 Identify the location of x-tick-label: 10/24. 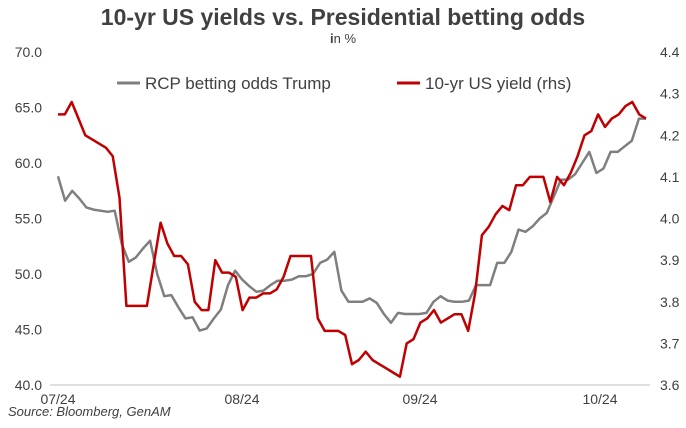
(599, 399).